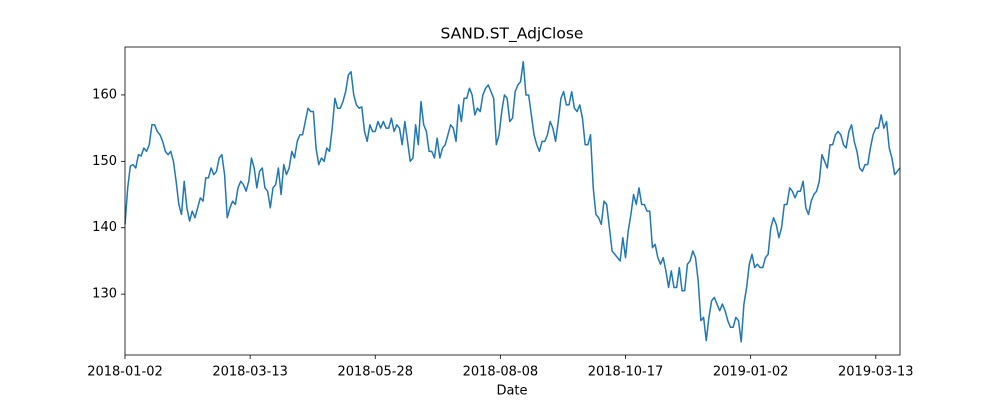 Image resolution: width=1000 pixels, height=400 pixels. Describe the element at coordinates (511, 391) in the screenshot. I see `x-axis-label: Date` at that location.